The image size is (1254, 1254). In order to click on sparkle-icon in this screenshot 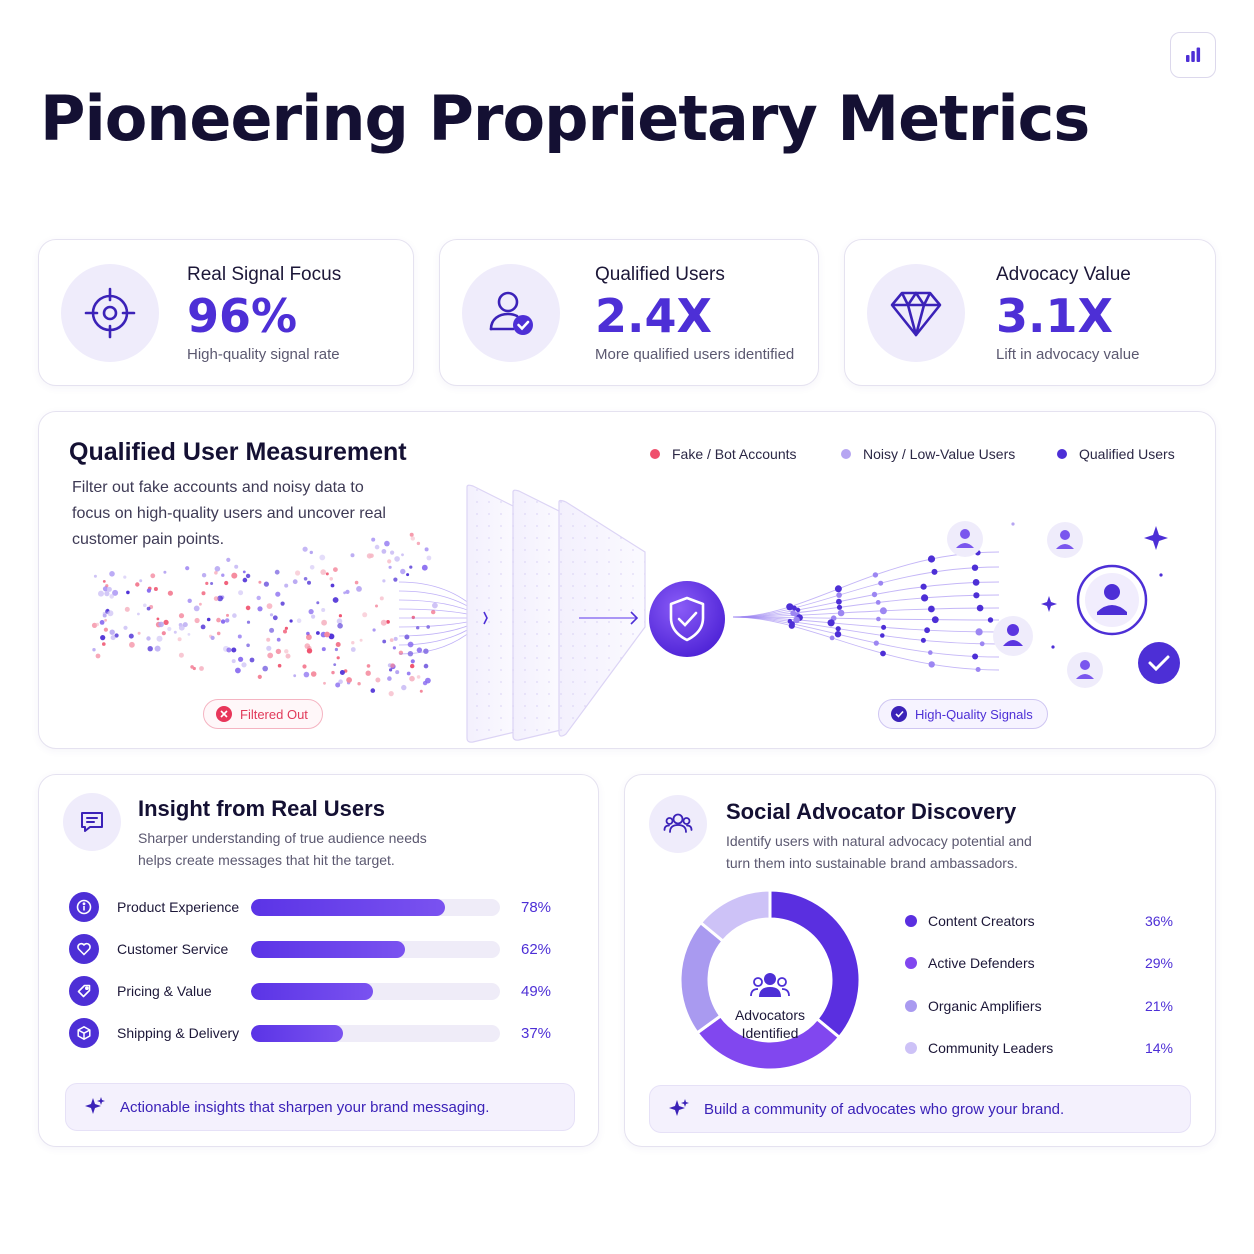, I will do `click(679, 1107)`.